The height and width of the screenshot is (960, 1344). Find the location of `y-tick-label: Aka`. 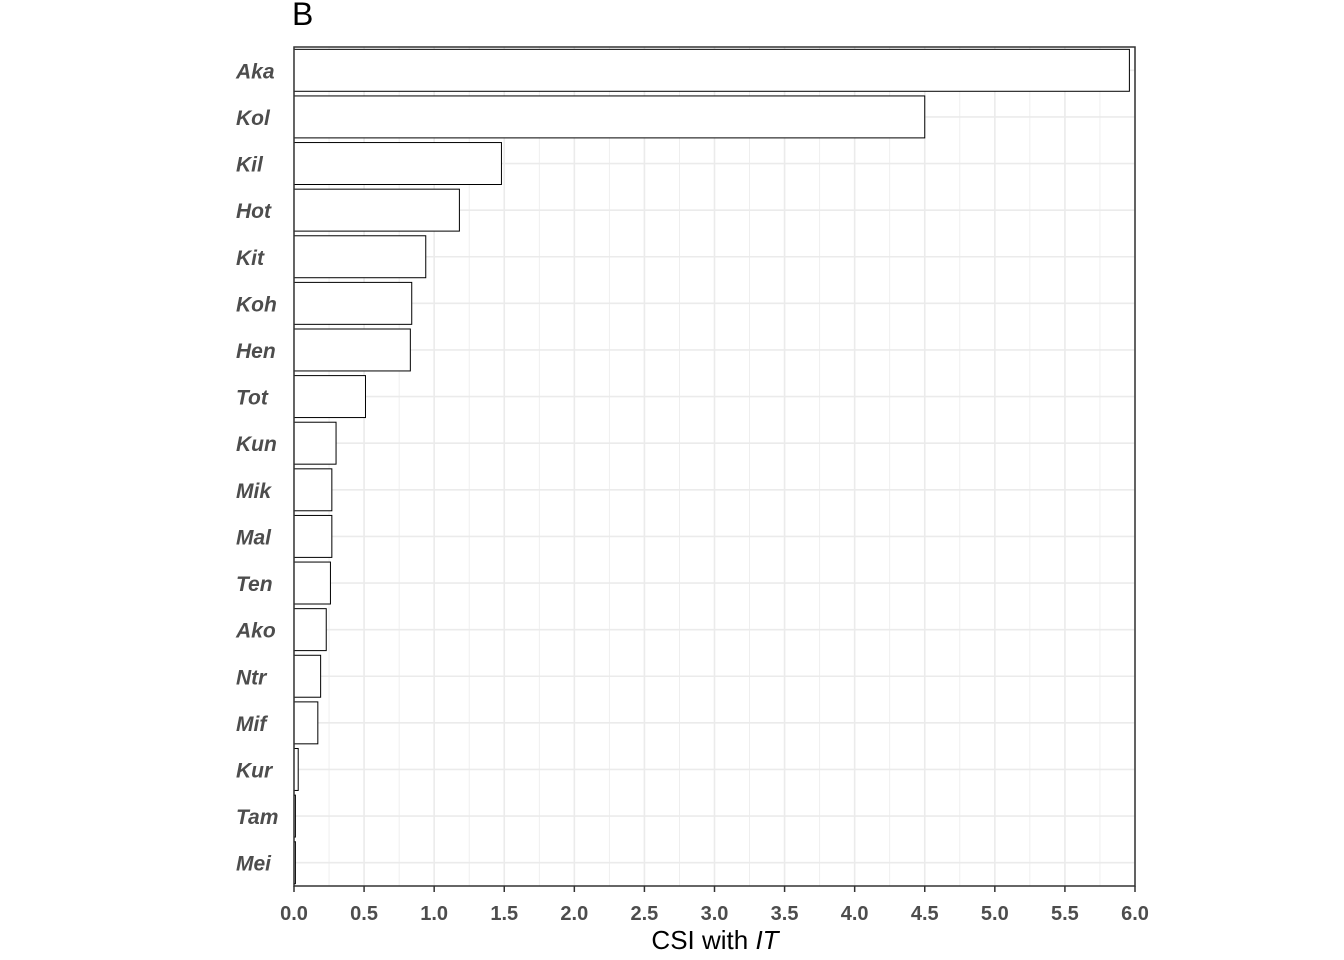

y-tick-label: Aka is located at coordinates (255, 71).